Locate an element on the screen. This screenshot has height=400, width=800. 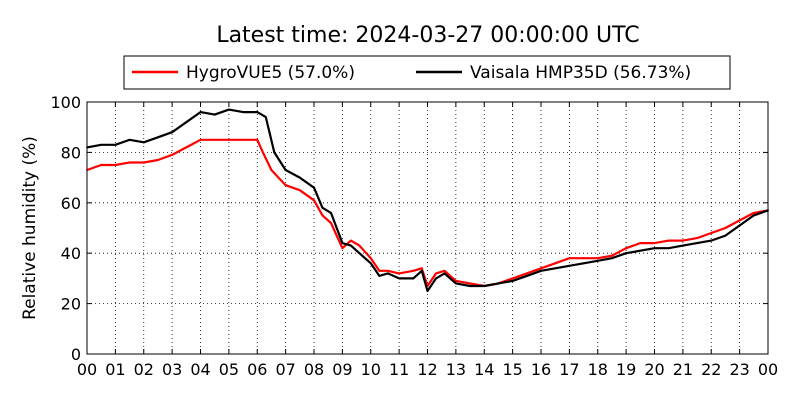
x-tick-label: 06 is located at coordinates (257, 369).